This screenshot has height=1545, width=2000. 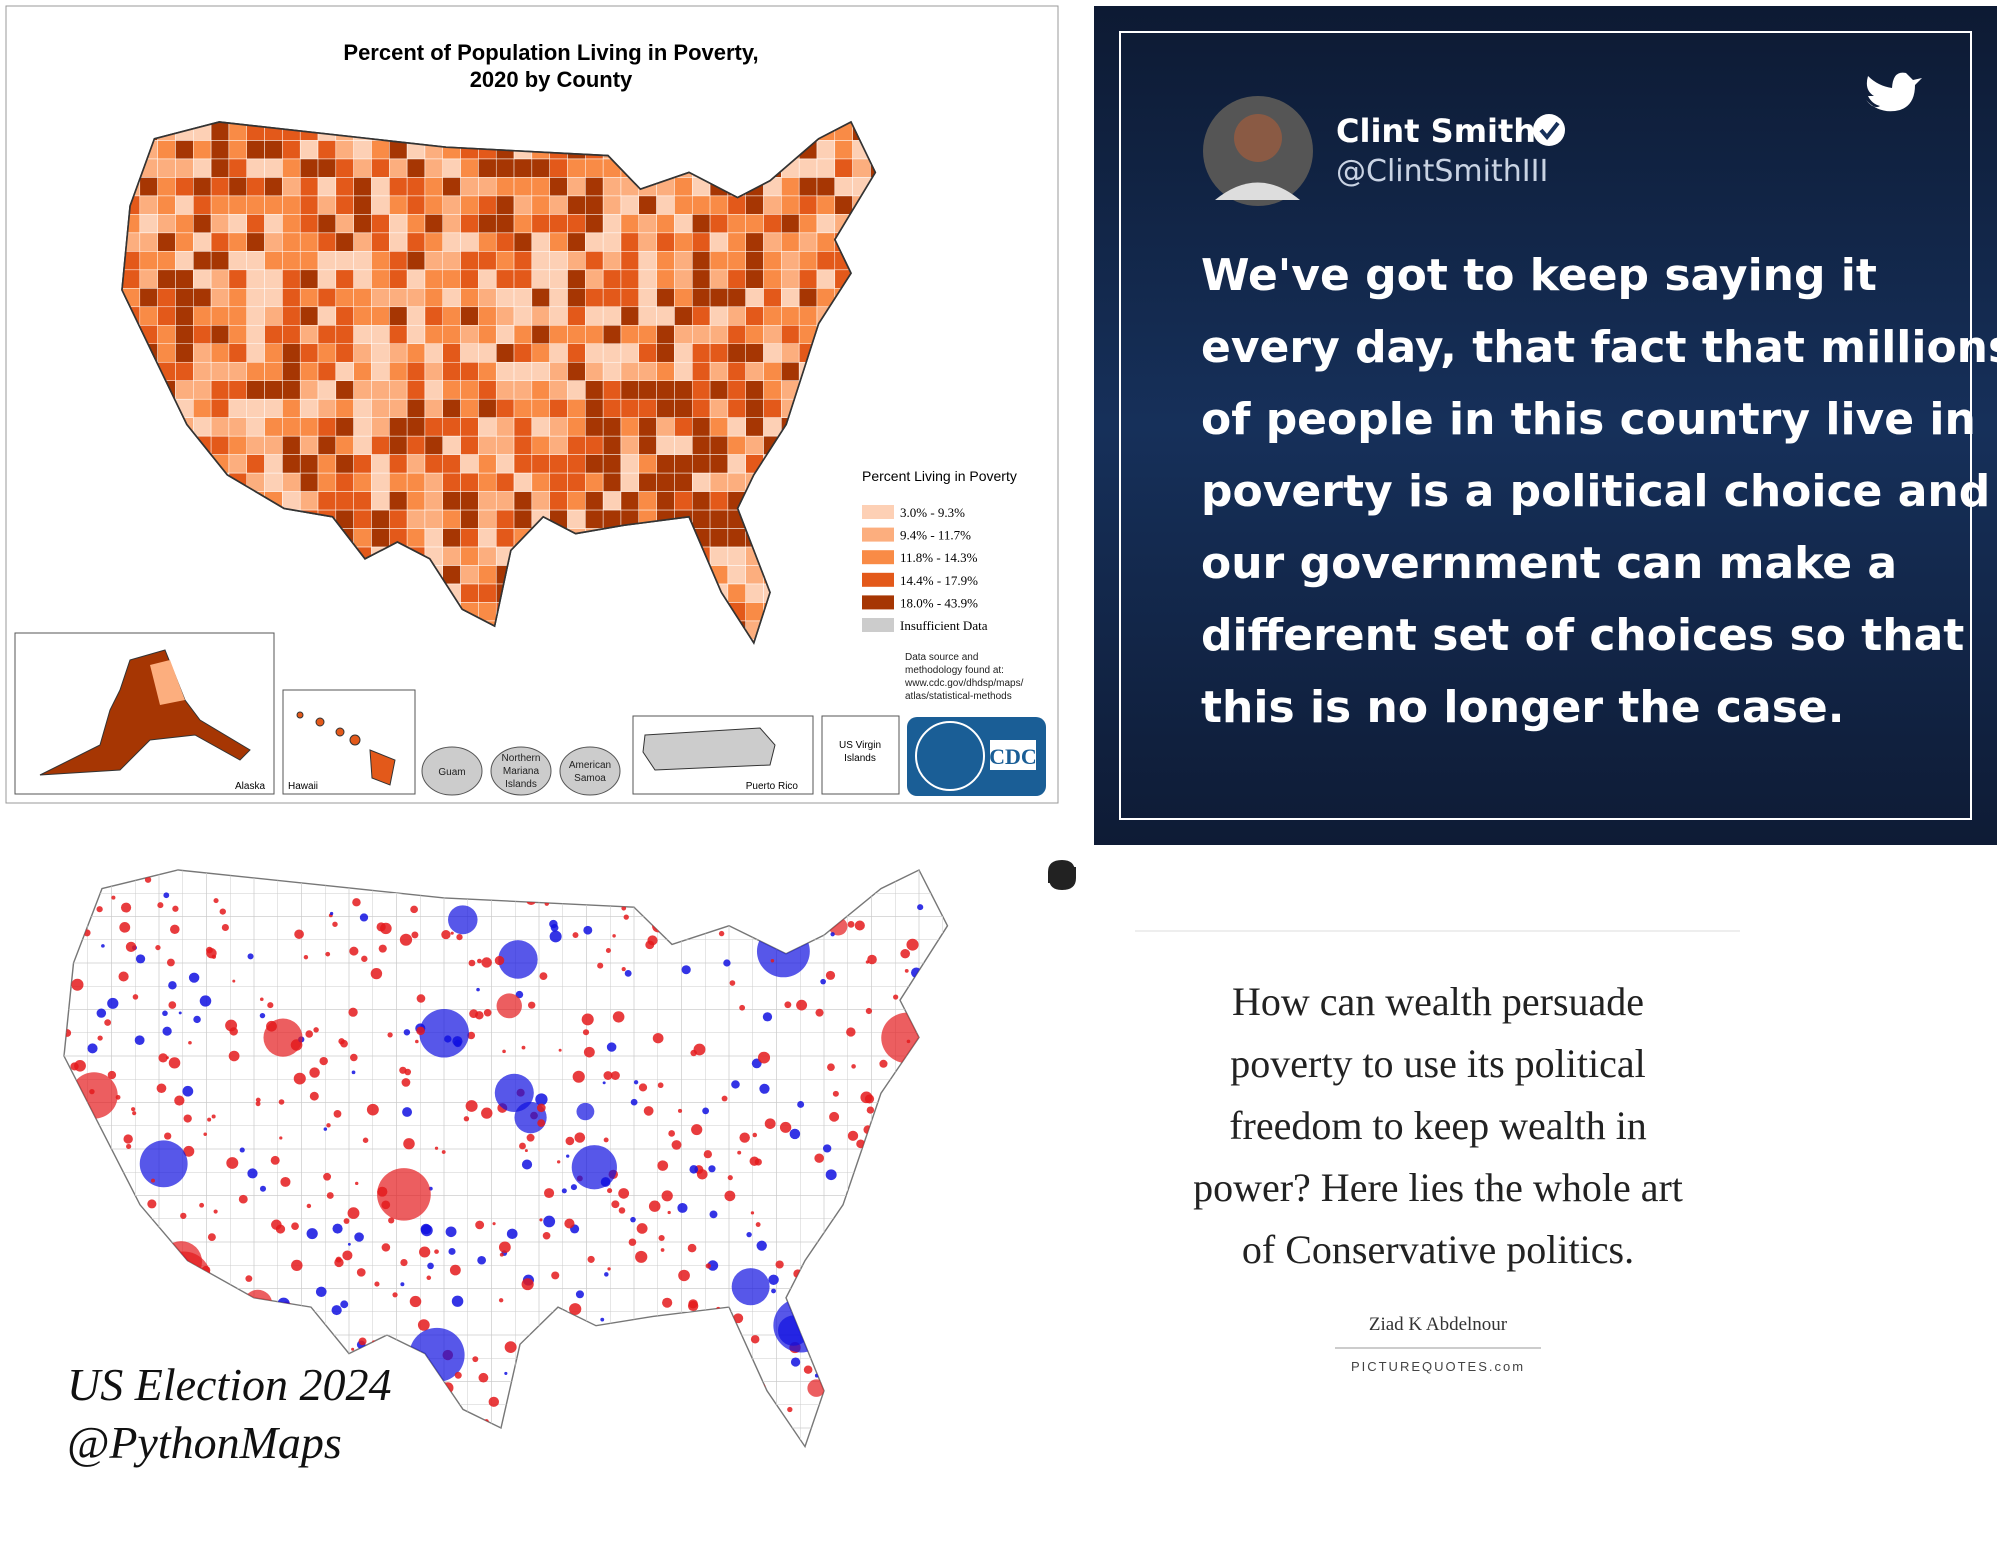 I want to click on alaska-shape, so click(x=145, y=712).